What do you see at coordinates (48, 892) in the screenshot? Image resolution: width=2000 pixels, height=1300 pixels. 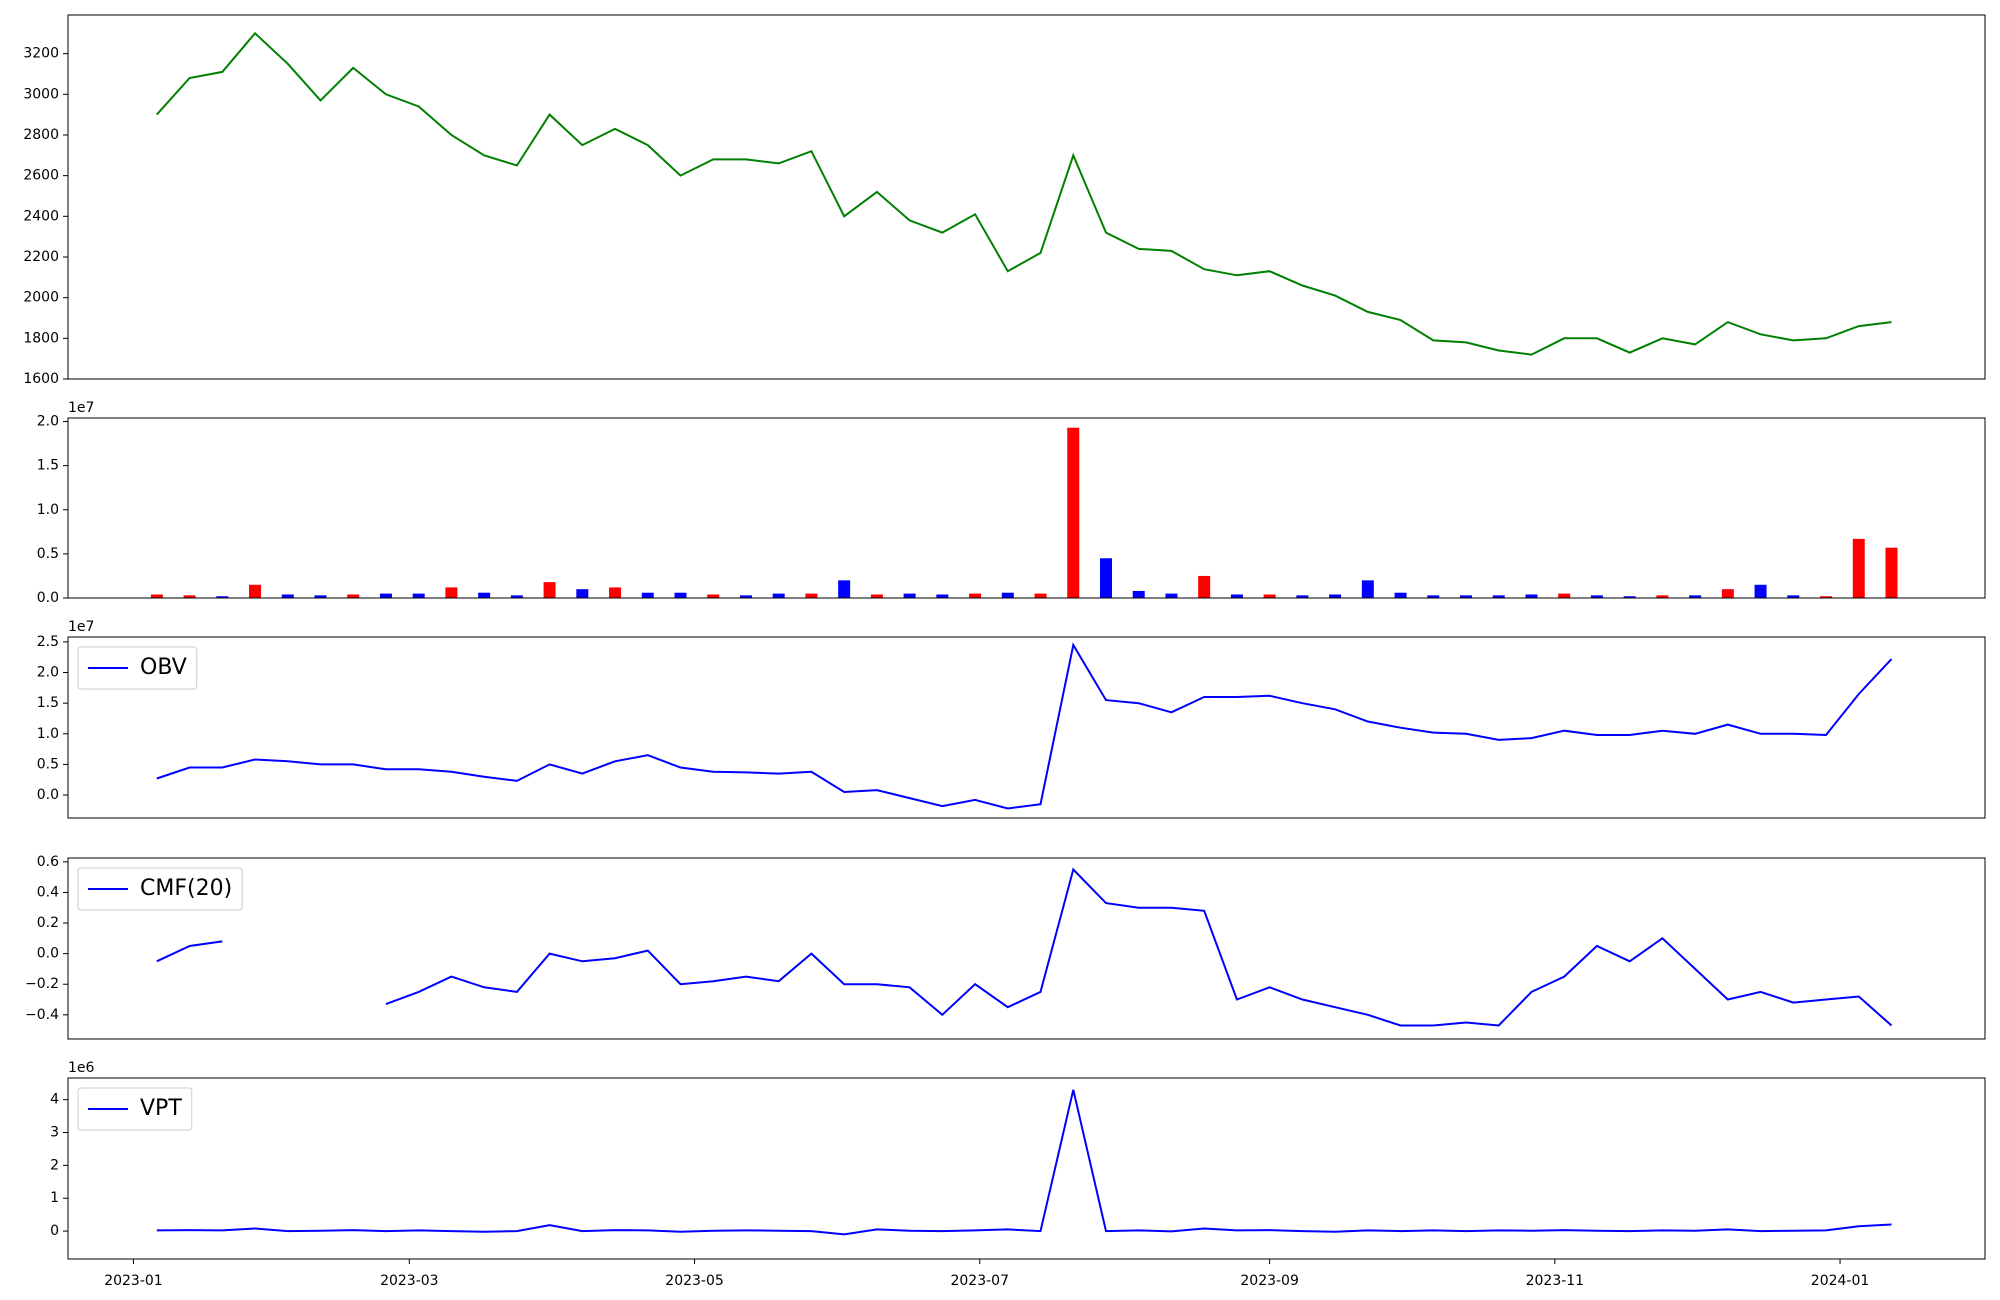 I see `y-tick-label: 0.4` at bounding box center [48, 892].